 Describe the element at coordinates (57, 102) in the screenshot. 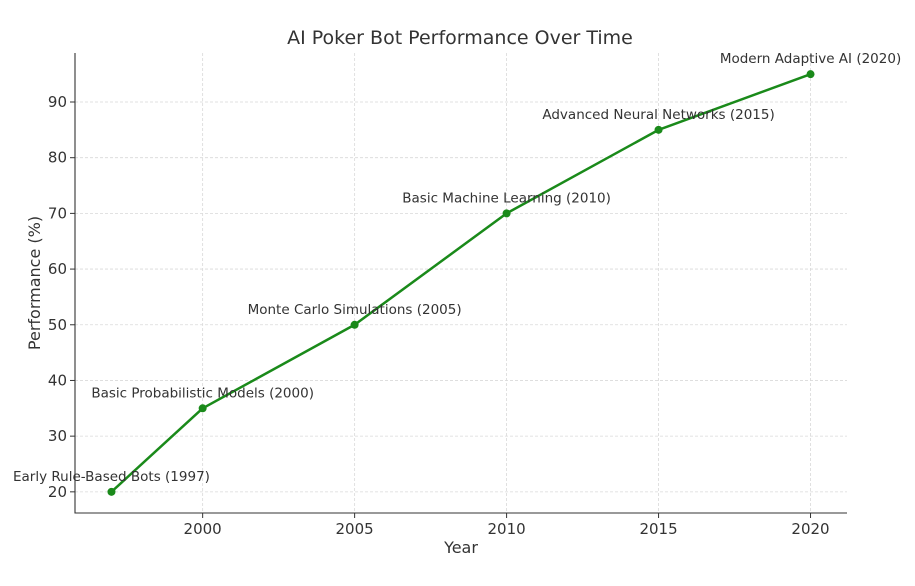

I see `y-tick-label: 90` at that location.